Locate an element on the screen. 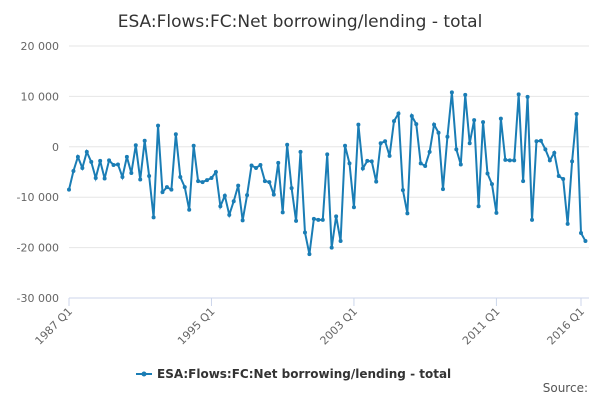  x-tick-label: 2016 Q1 is located at coordinates (566, 326).